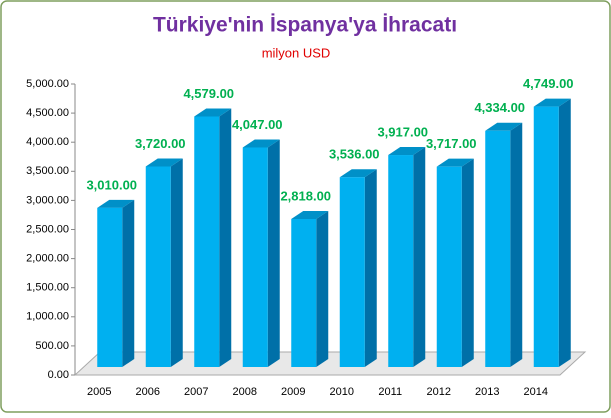 The width and height of the screenshot is (611, 418). Describe the element at coordinates (148, 392) in the screenshot. I see `x-tick-label: 2006` at that location.